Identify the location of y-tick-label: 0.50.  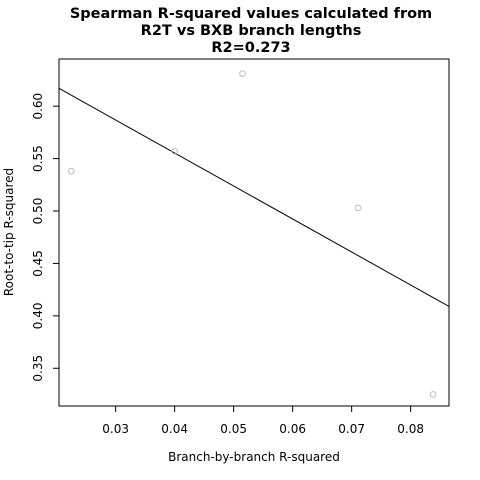
(38, 211).